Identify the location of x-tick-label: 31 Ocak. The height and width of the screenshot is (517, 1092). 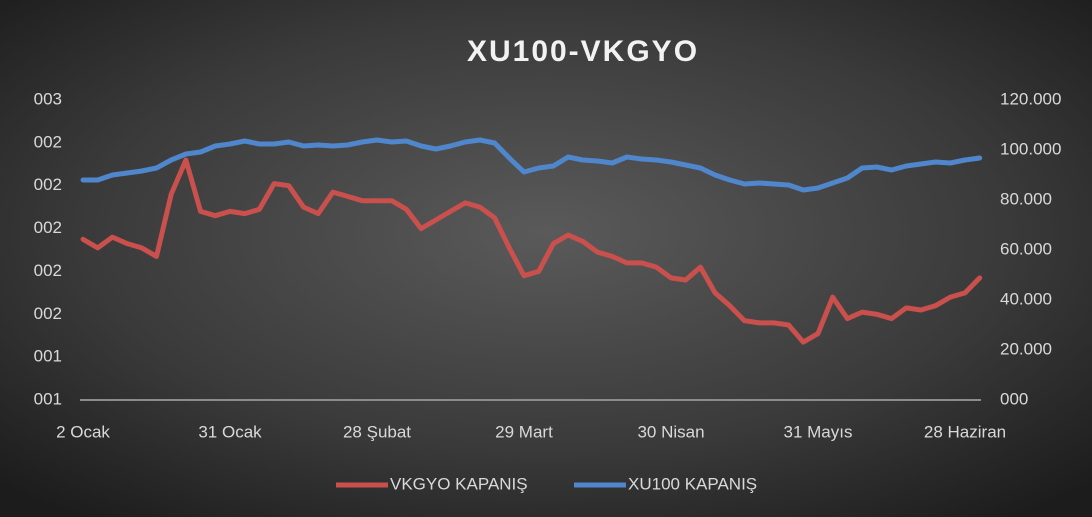
(230, 431).